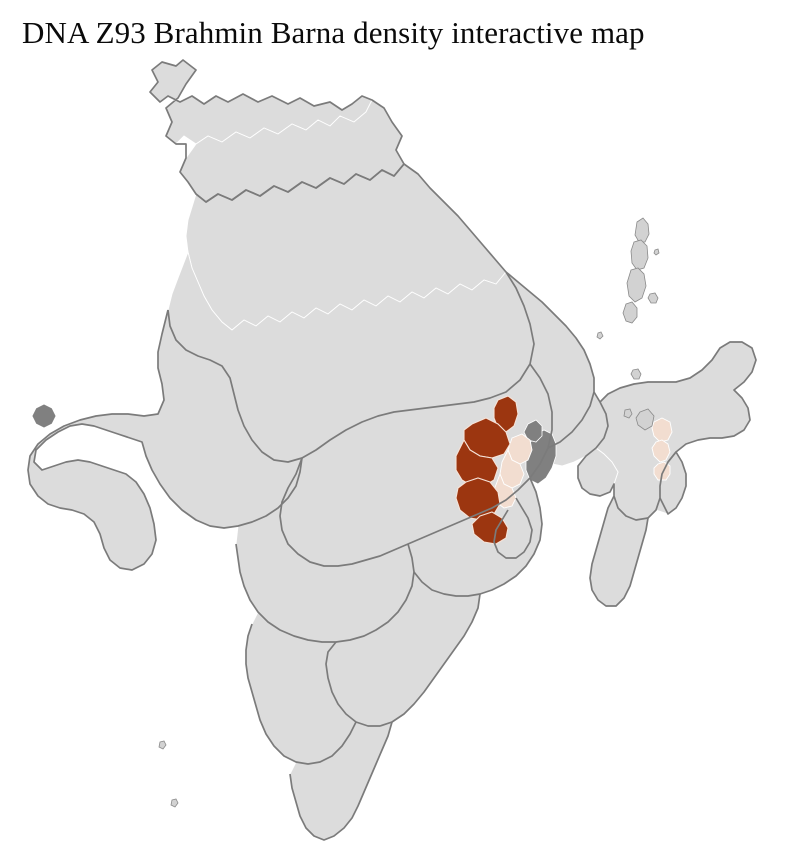 The height and width of the screenshot is (848, 800). I want to click on border-rajasthan-mp, so click(351, 367).